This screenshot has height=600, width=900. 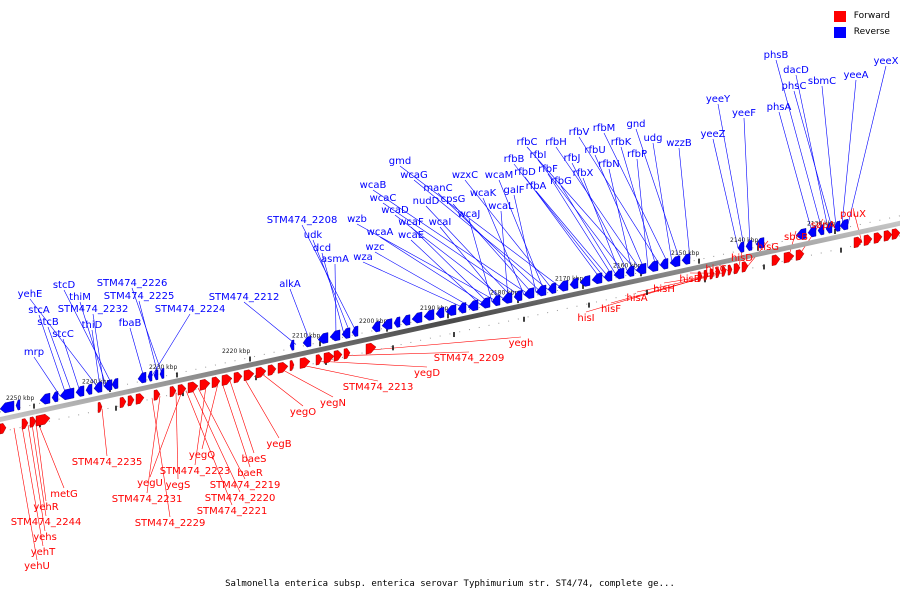 I want to click on gene-label: wcaD, so click(x=395, y=210).